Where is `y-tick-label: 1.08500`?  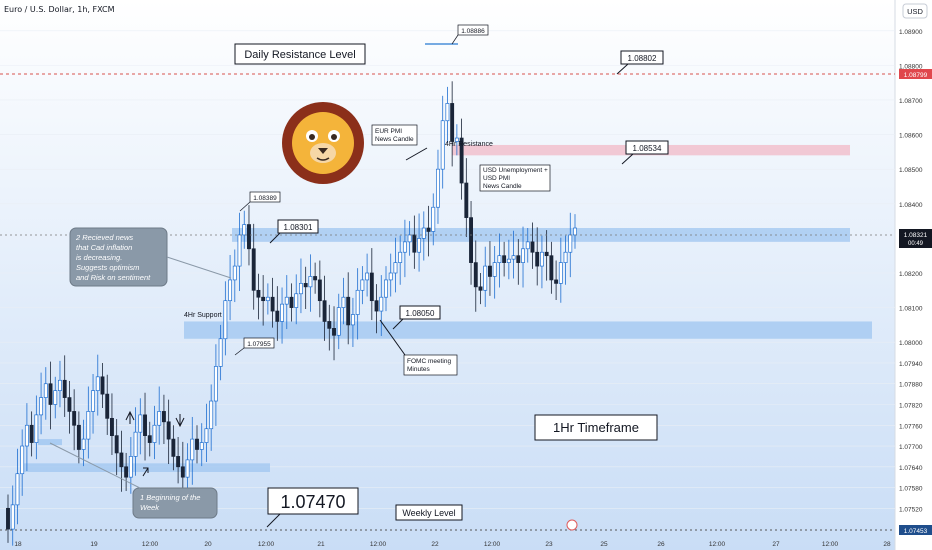 y-tick-label: 1.08500 is located at coordinates (911, 170).